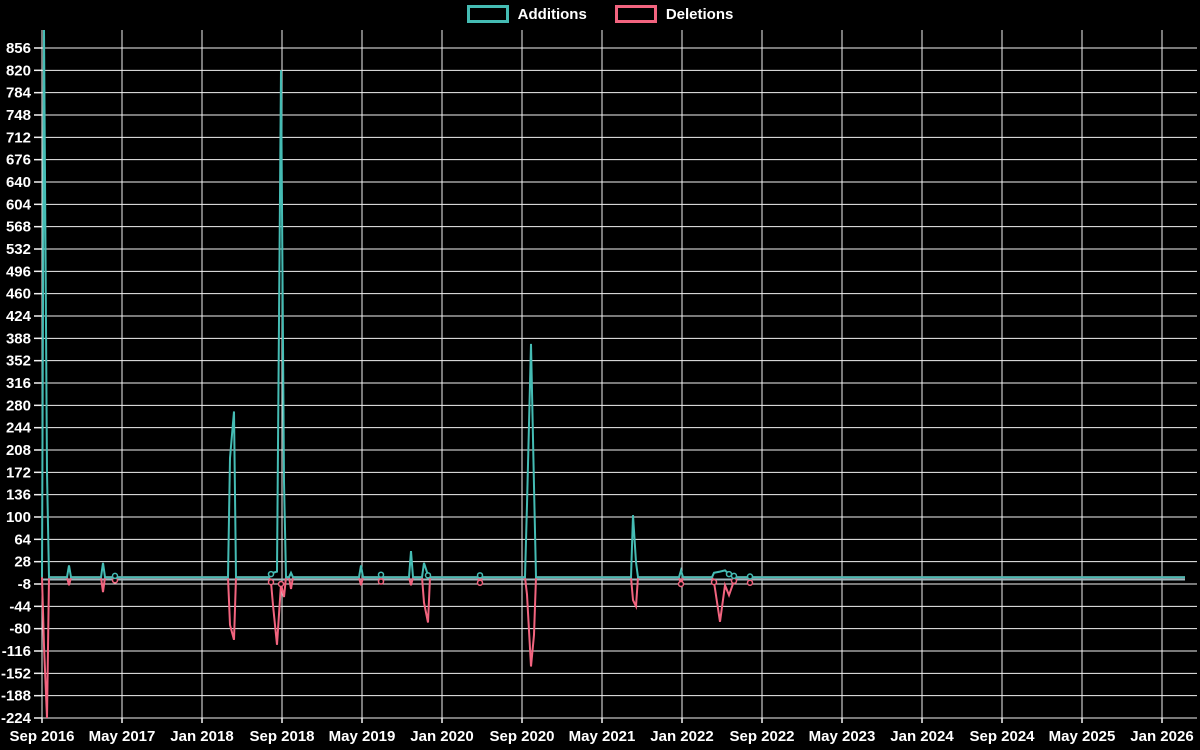 This screenshot has width=1200, height=750. Describe the element at coordinates (18, 361) in the screenshot. I see `y-axis-tick-label: 352` at that location.